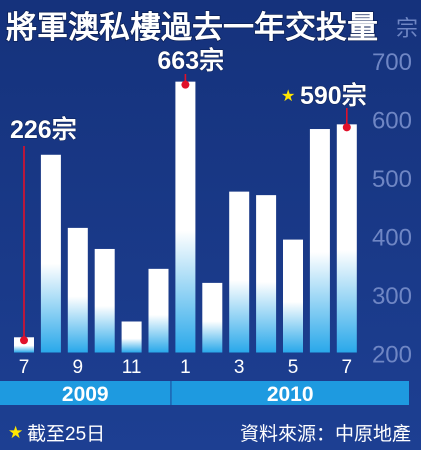 This screenshot has width=421, height=450. What do you see at coordinates (333, 95) in the screenshot?
I see `data-label: 590宗` at bounding box center [333, 95].